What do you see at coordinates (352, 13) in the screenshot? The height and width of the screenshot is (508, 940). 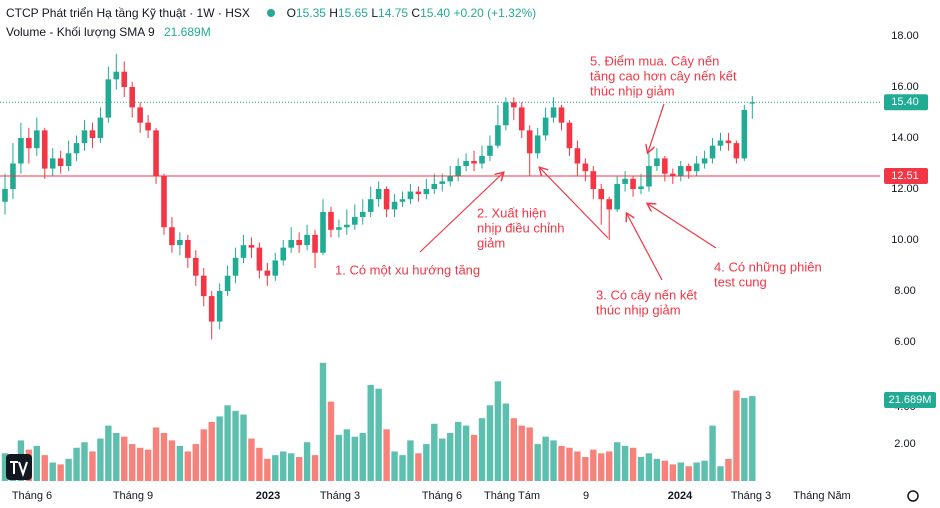 I see `ohlc-value: 15.65` at bounding box center [352, 13].